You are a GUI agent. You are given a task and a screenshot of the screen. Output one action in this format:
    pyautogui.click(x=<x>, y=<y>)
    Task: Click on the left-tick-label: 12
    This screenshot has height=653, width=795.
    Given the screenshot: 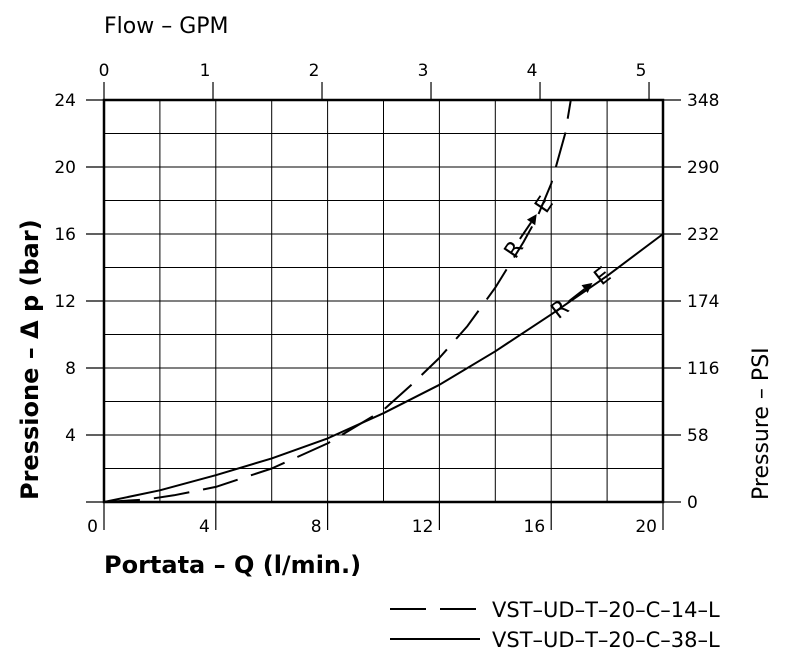 What is the action you would take?
    pyautogui.click(x=65, y=302)
    